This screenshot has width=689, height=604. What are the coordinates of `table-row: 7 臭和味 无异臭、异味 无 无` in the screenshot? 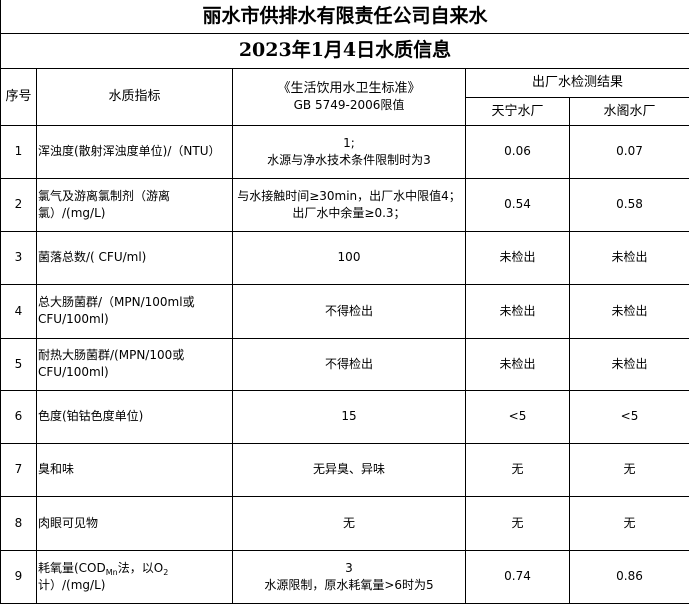 It's located at (345, 469).